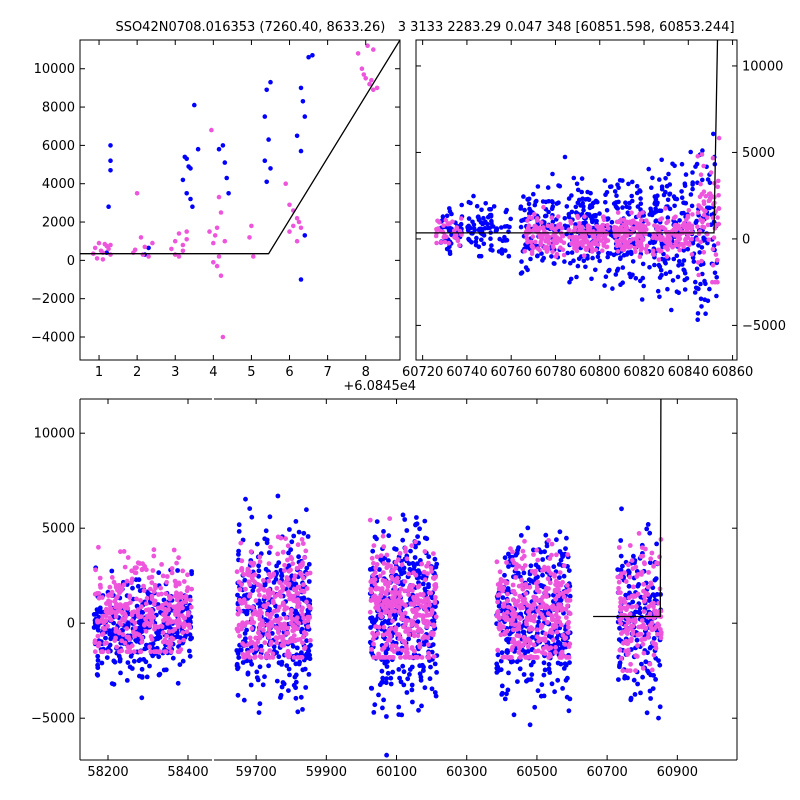 The width and height of the screenshot is (800, 800). Describe the element at coordinates (53, 299) in the screenshot. I see `y-tick-label: −2000` at that location.